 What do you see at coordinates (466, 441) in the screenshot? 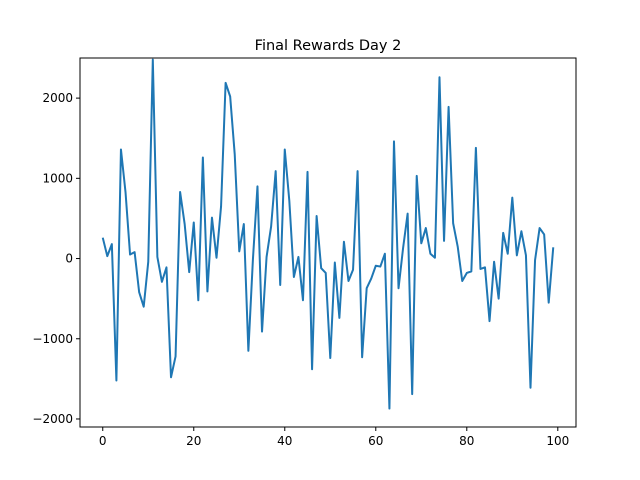
I see `x-tick-label: 80` at bounding box center [466, 441].